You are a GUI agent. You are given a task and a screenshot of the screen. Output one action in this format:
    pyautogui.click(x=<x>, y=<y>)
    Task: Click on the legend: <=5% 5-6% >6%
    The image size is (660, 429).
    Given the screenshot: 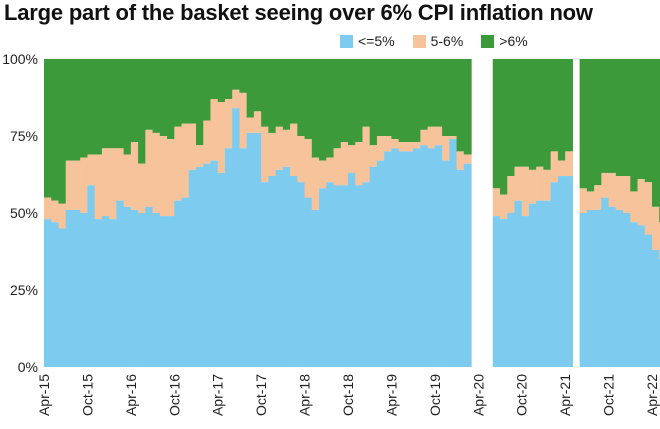 What is the action you would take?
    pyautogui.click(x=443, y=41)
    